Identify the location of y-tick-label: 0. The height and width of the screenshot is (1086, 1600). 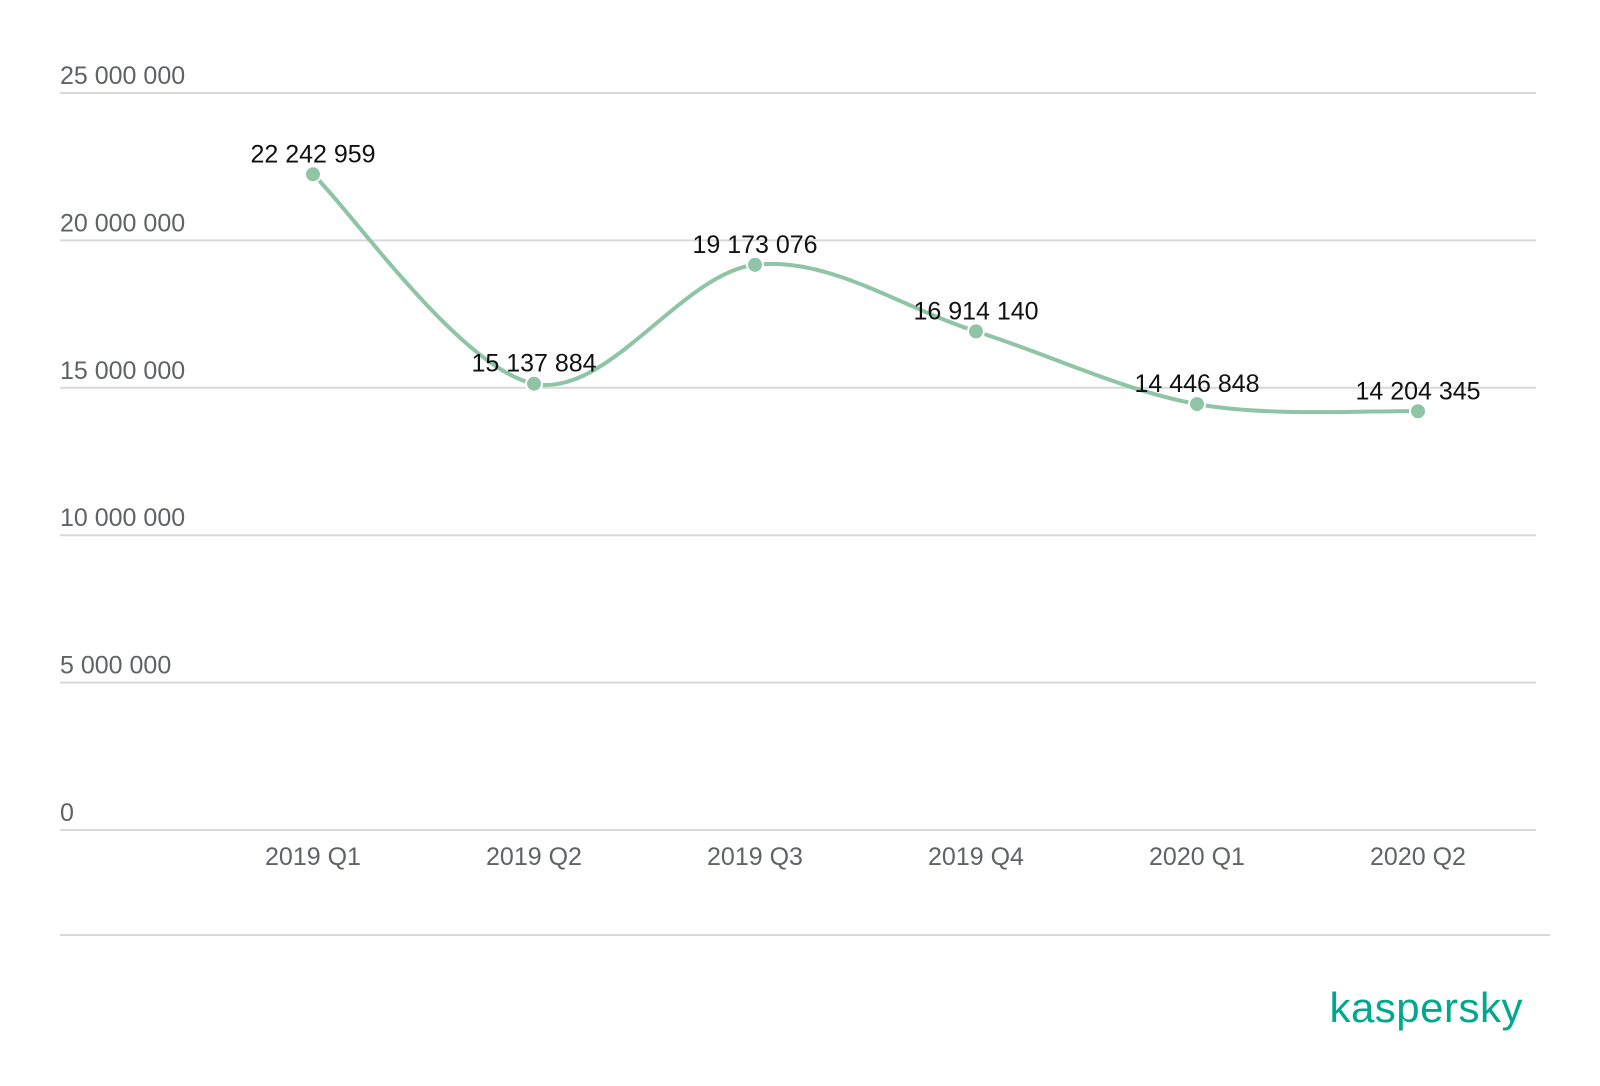
(67, 813).